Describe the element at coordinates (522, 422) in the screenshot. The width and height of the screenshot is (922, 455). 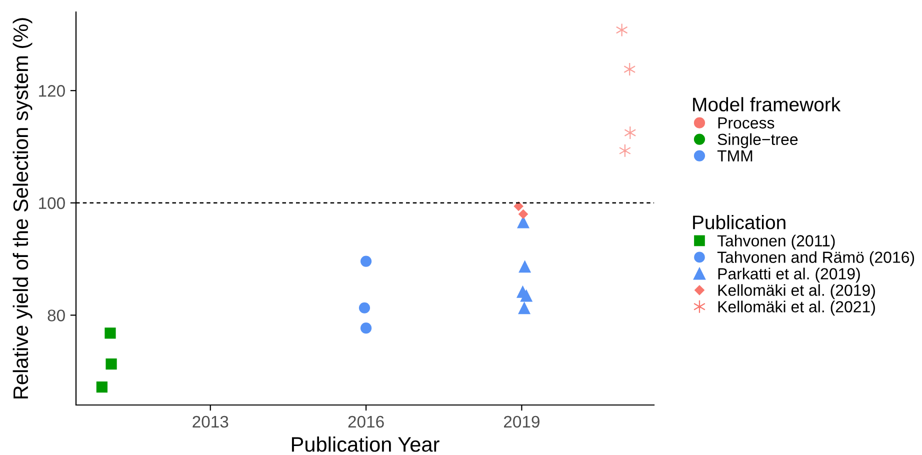
I see `x-tick-label: 2019` at that location.